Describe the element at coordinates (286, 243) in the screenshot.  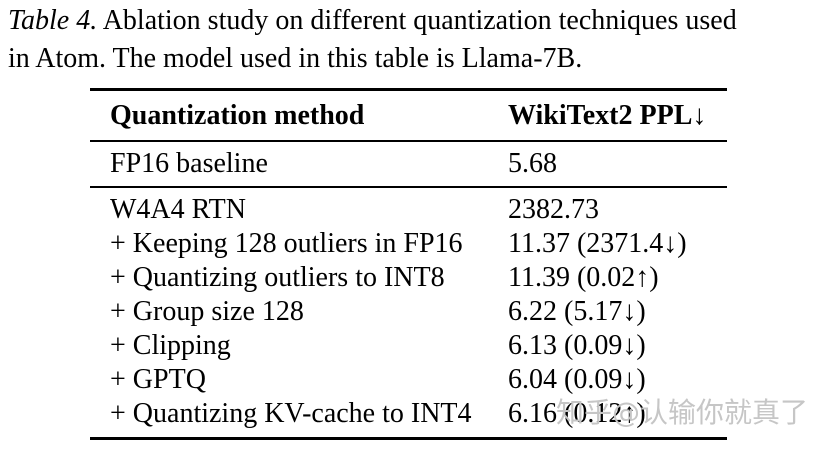
I see `cell-method: + Keeping 128 outliers in FP16` at that location.